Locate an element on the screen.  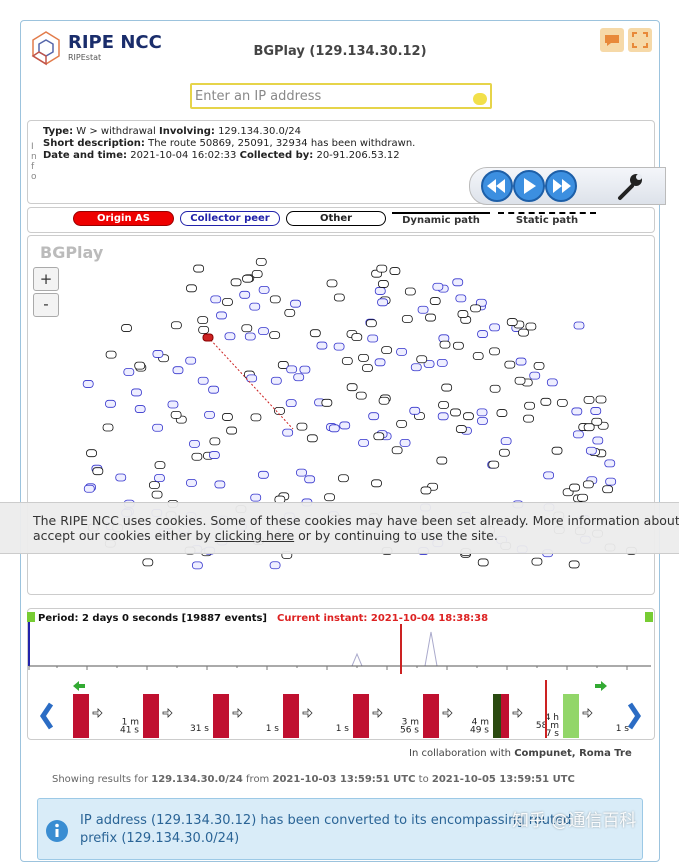
event-interval: 58 m is located at coordinates (547, 726).